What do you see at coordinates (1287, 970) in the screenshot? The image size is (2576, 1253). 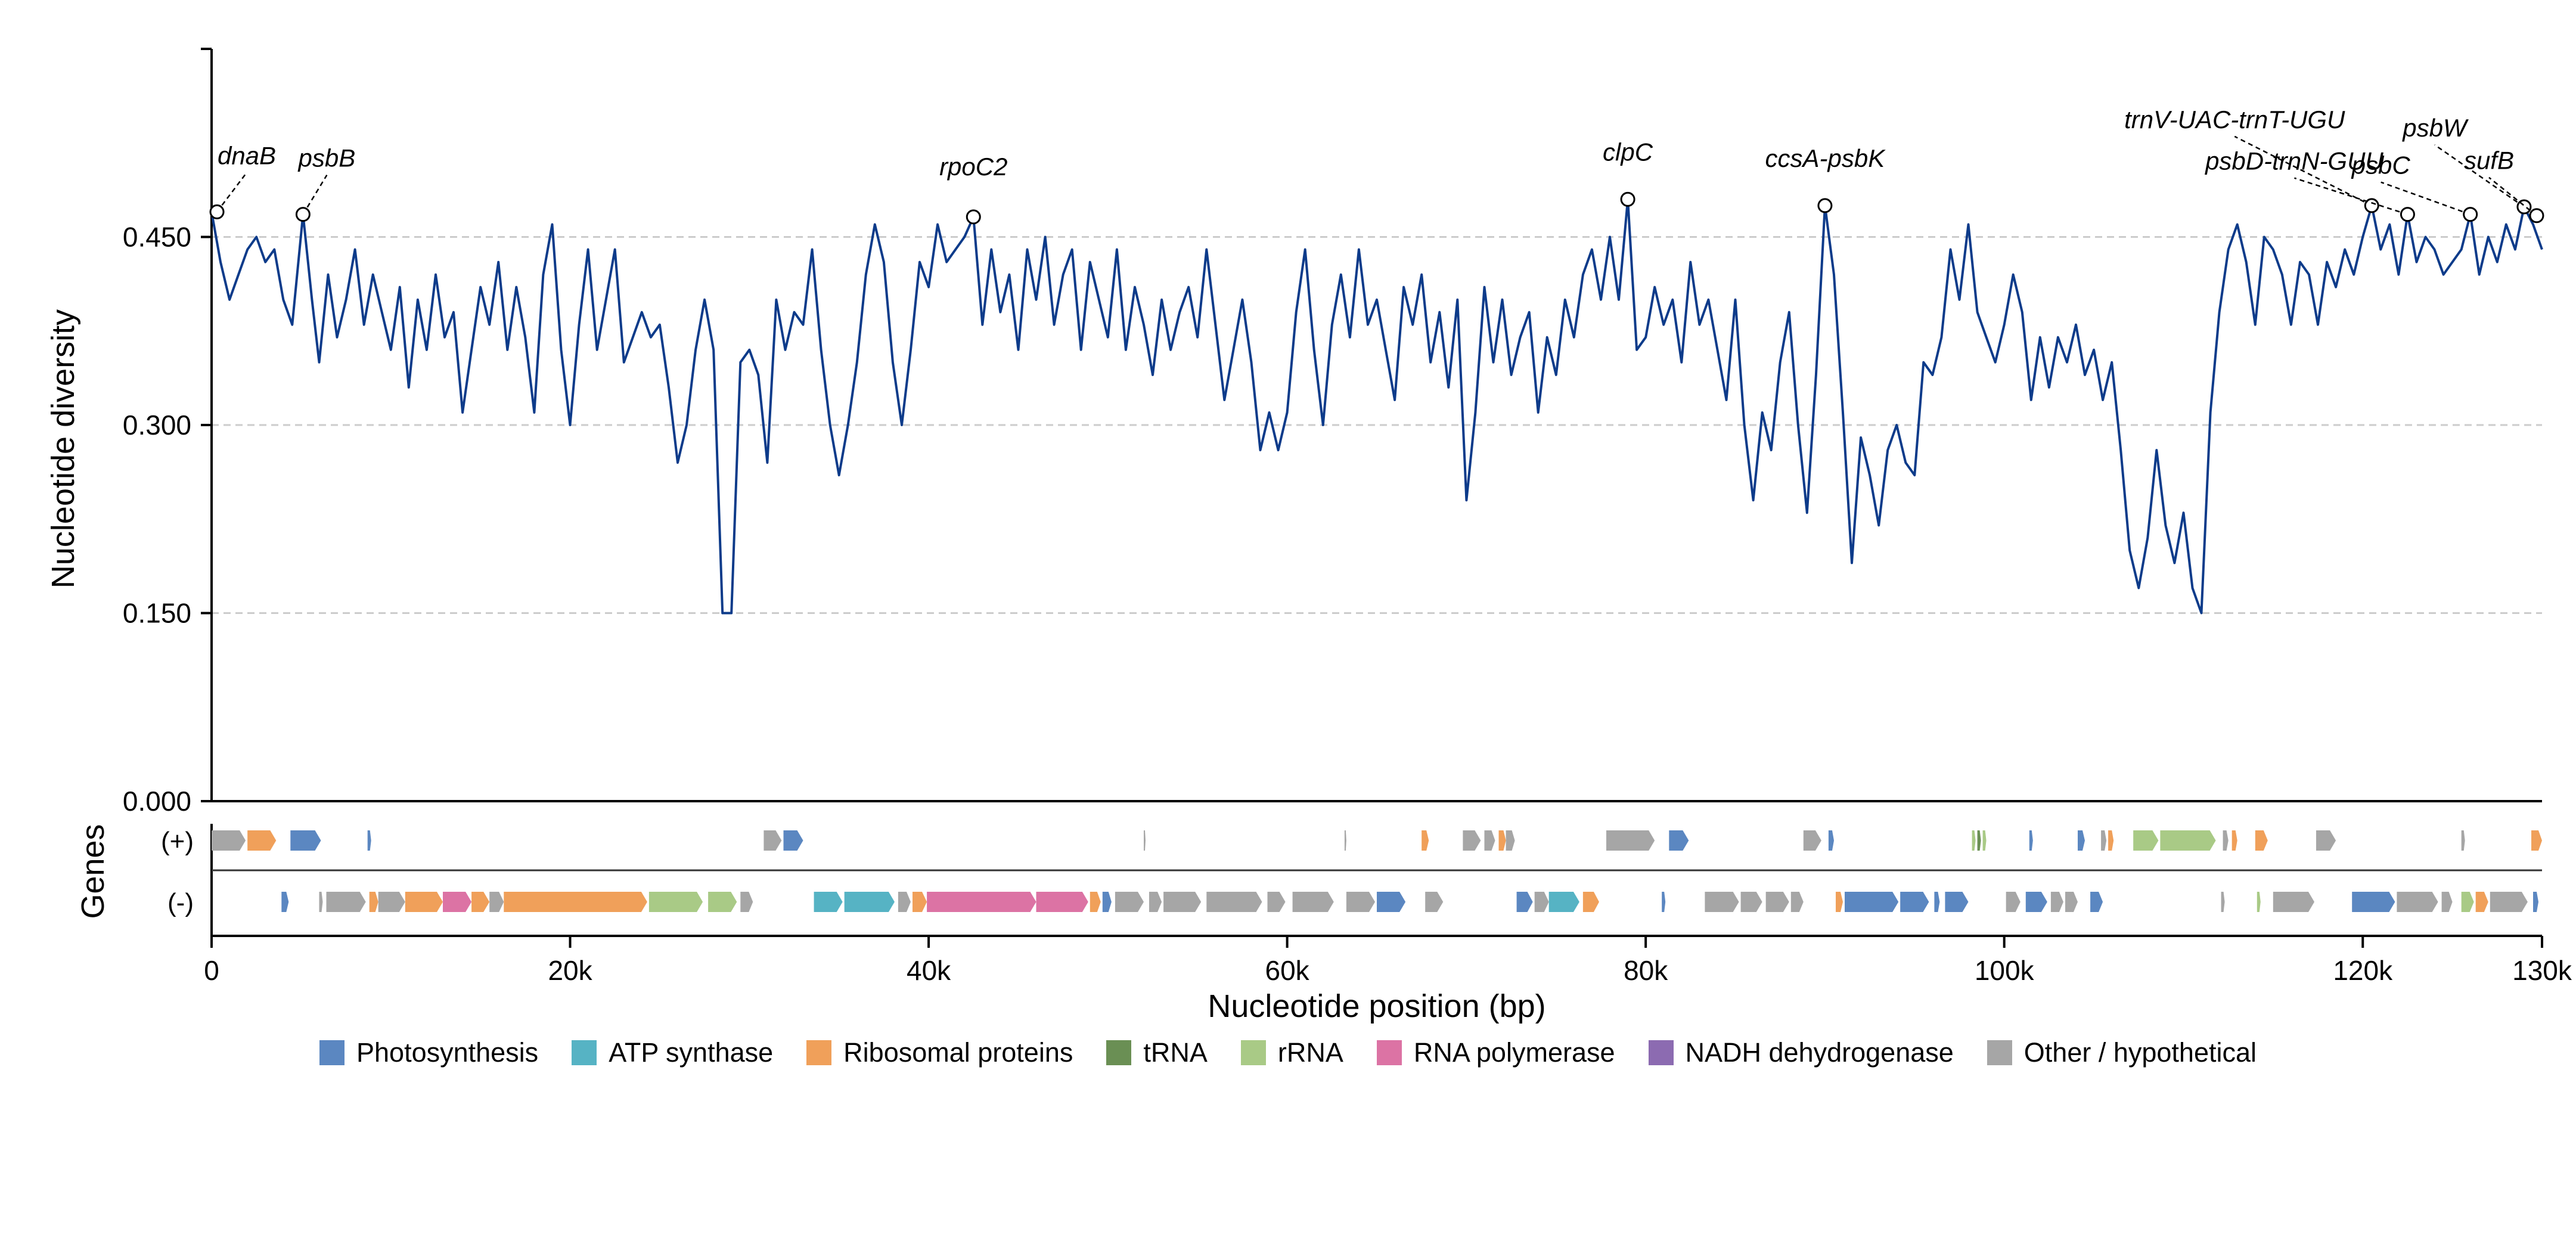 I see `x-tick-label: 60k` at bounding box center [1287, 970].